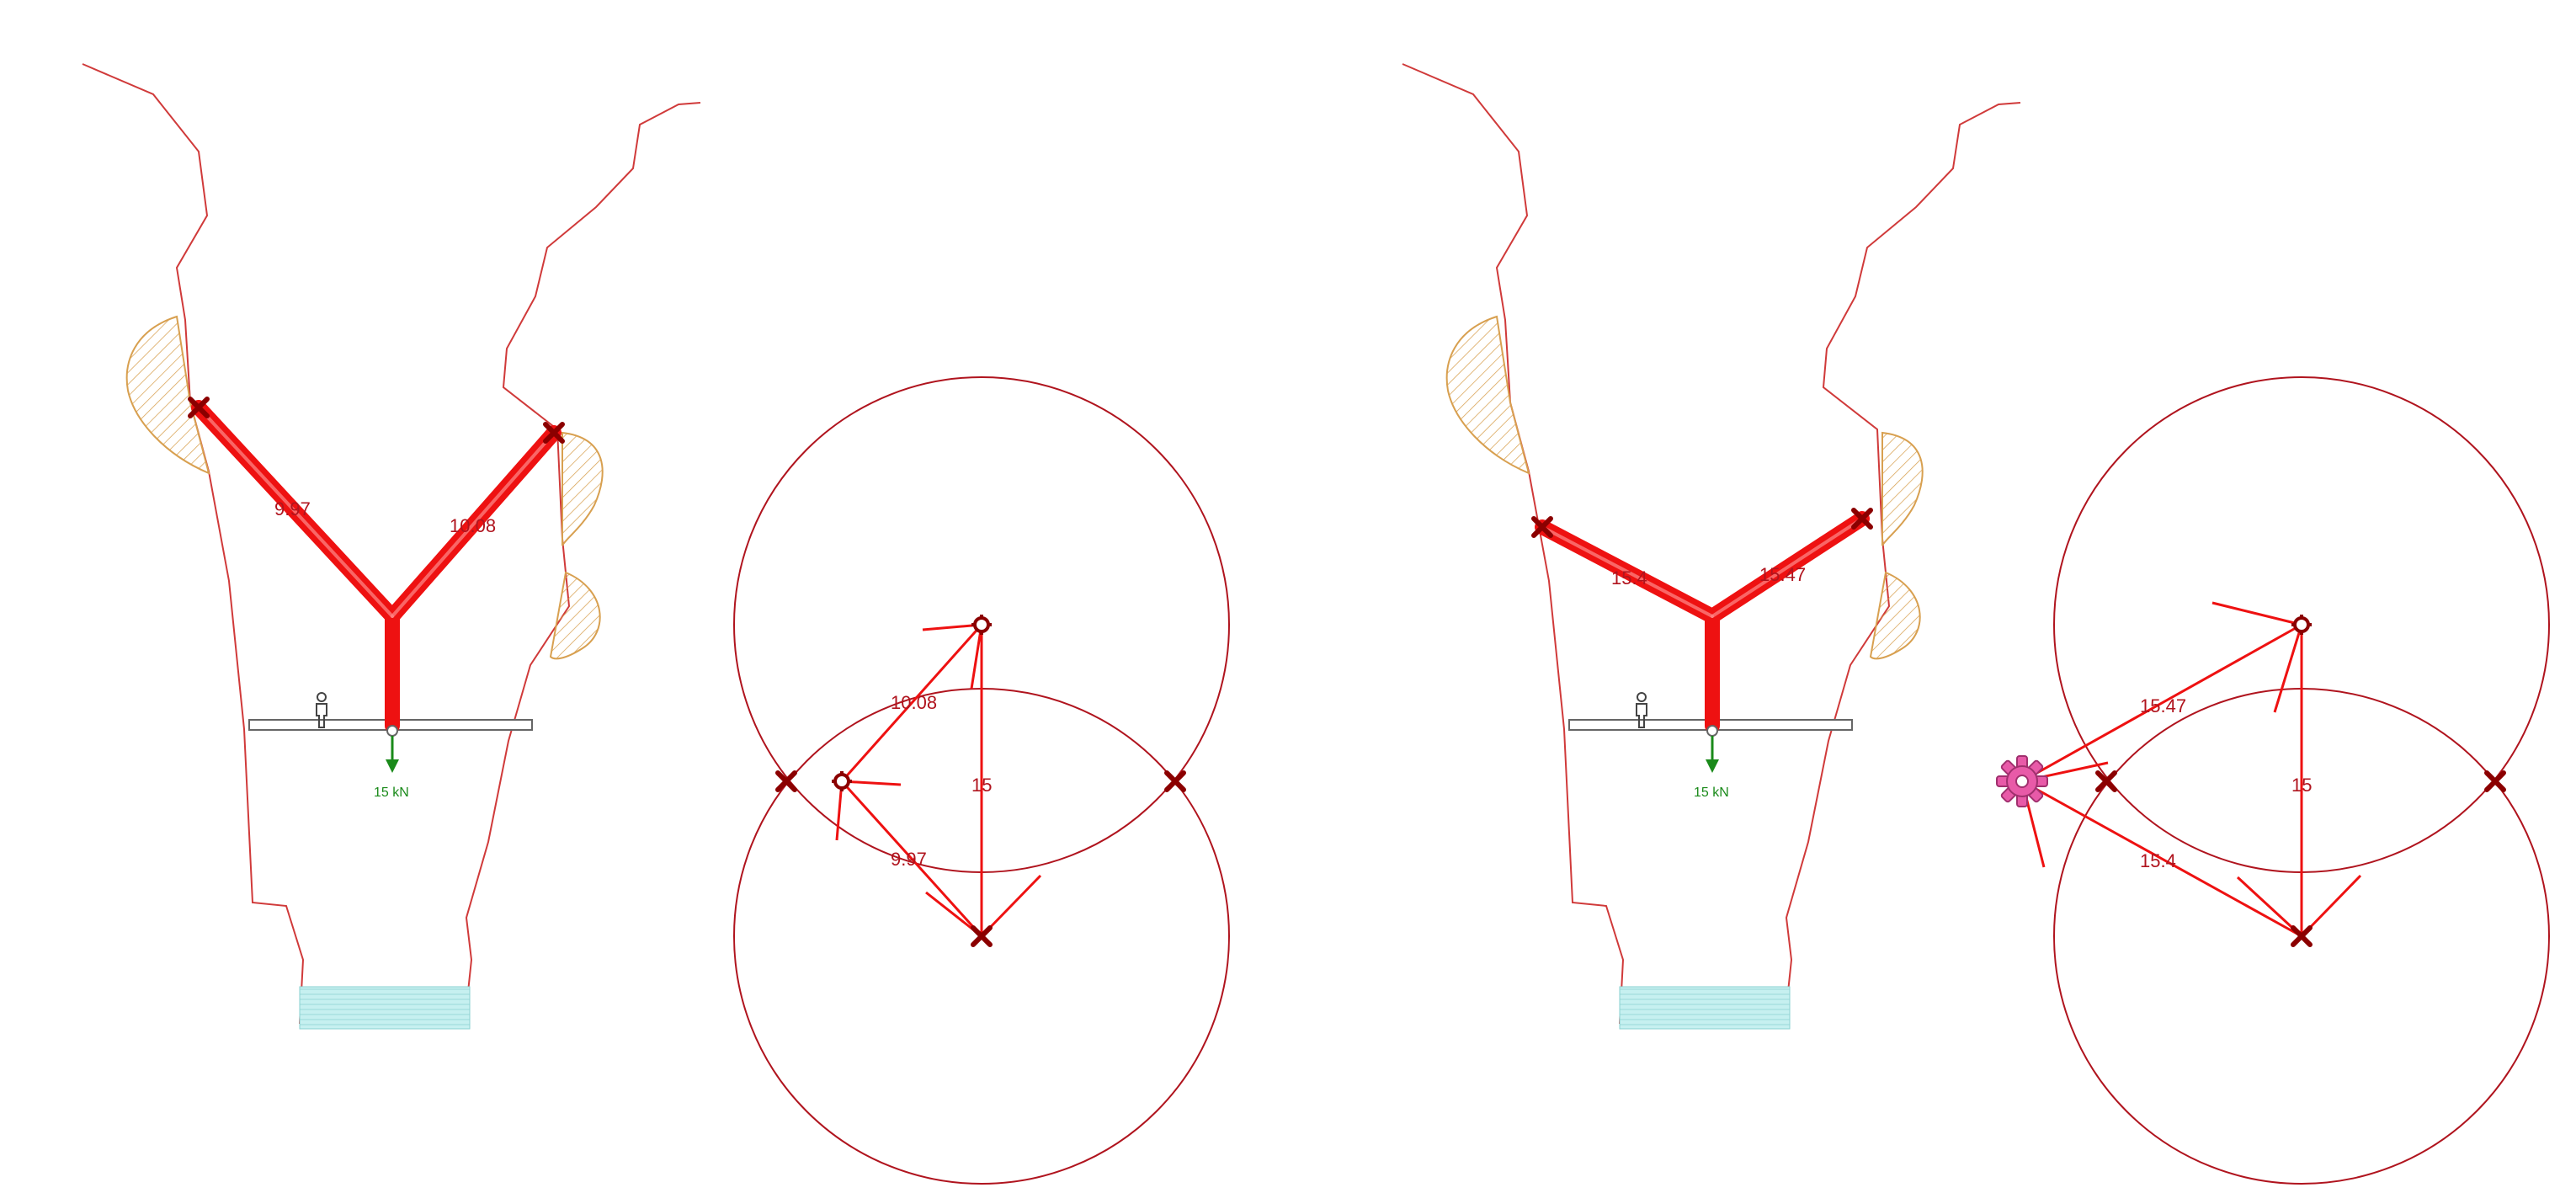 This screenshot has width=2576, height=1193. Describe the element at coordinates (2273, 780) in the screenshot. I see `right-force-vector-diagram: 15.47 15.4 15` at that location.